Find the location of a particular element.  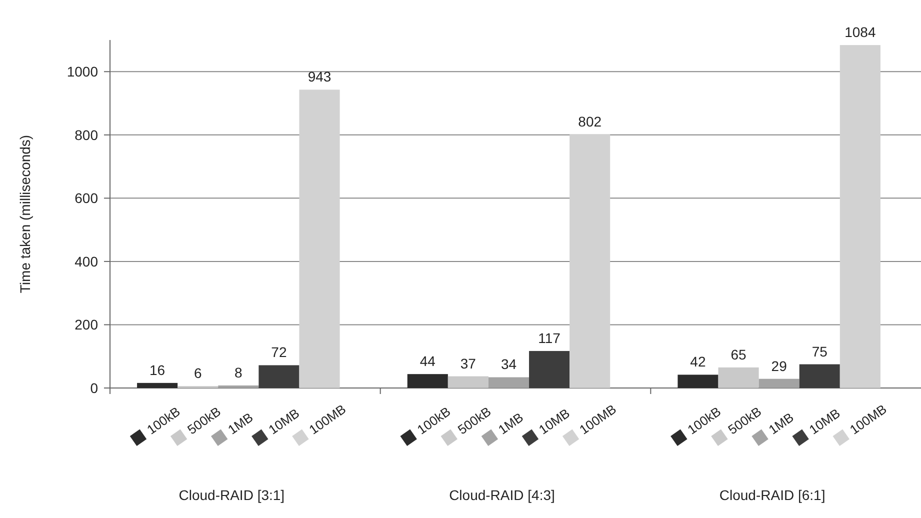

y-tick-label: 200 is located at coordinates (86, 324).